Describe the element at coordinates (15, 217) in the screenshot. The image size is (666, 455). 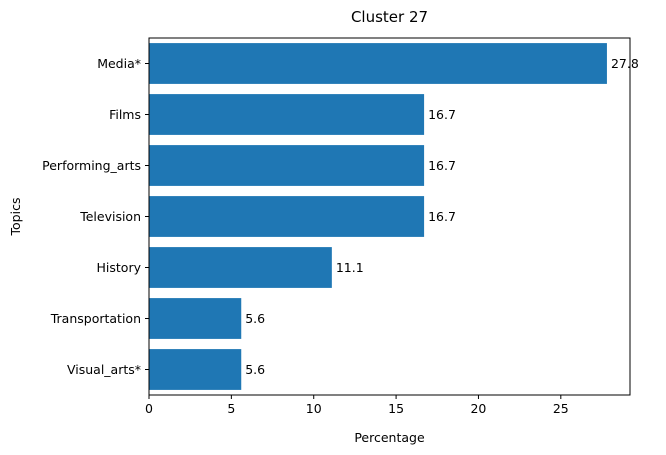
I see `y-axis-label: Topics` at that location.